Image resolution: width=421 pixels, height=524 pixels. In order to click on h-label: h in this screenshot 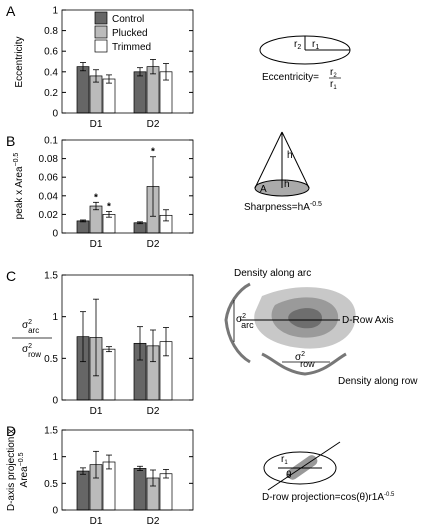, I will do `click(290, 155)`.